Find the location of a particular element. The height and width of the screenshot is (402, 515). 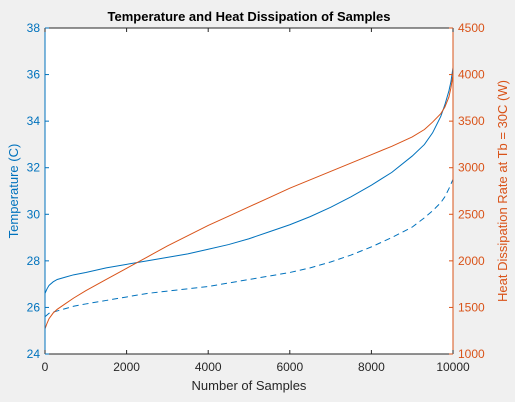

y-right-tick-label: 2000 is located at coordinates (471, 261).